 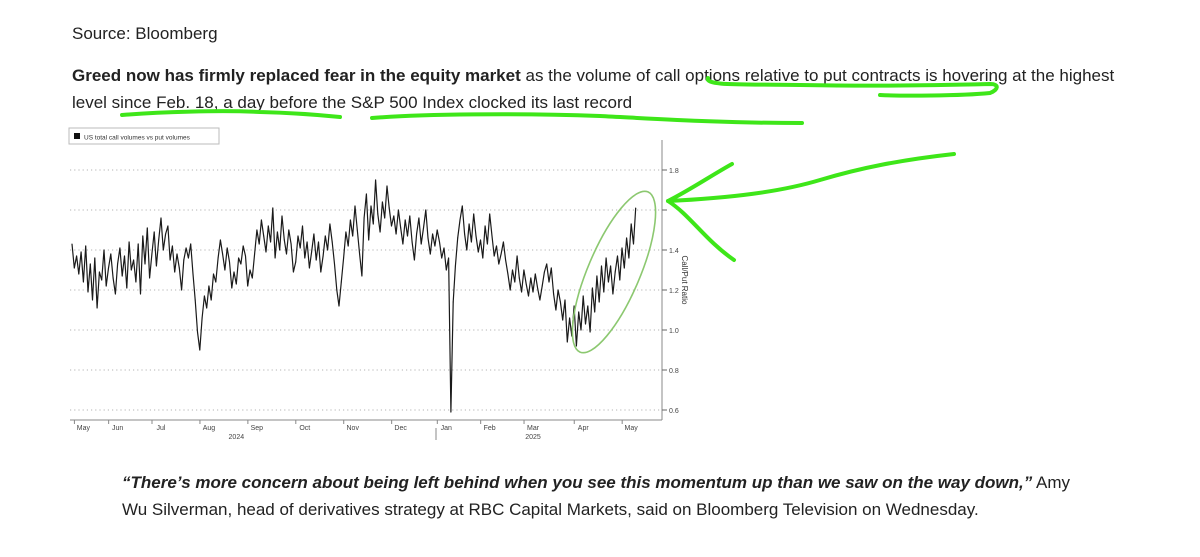 I want to click on chart-y-tick-label: 0.8, so click(x=674, y=371).